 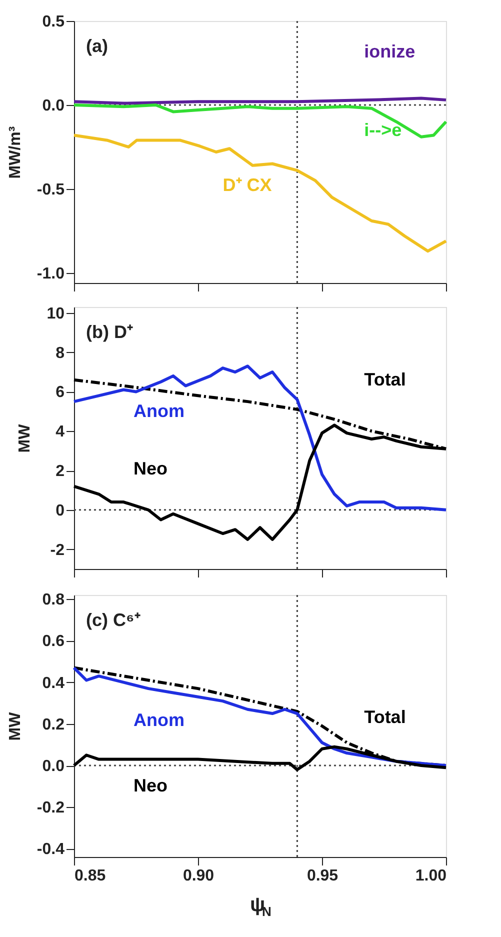 What do you see at coordinates (60, 393) in the screenshot?
I see `y-tick-label: 6` at bounding box center [60, 393].